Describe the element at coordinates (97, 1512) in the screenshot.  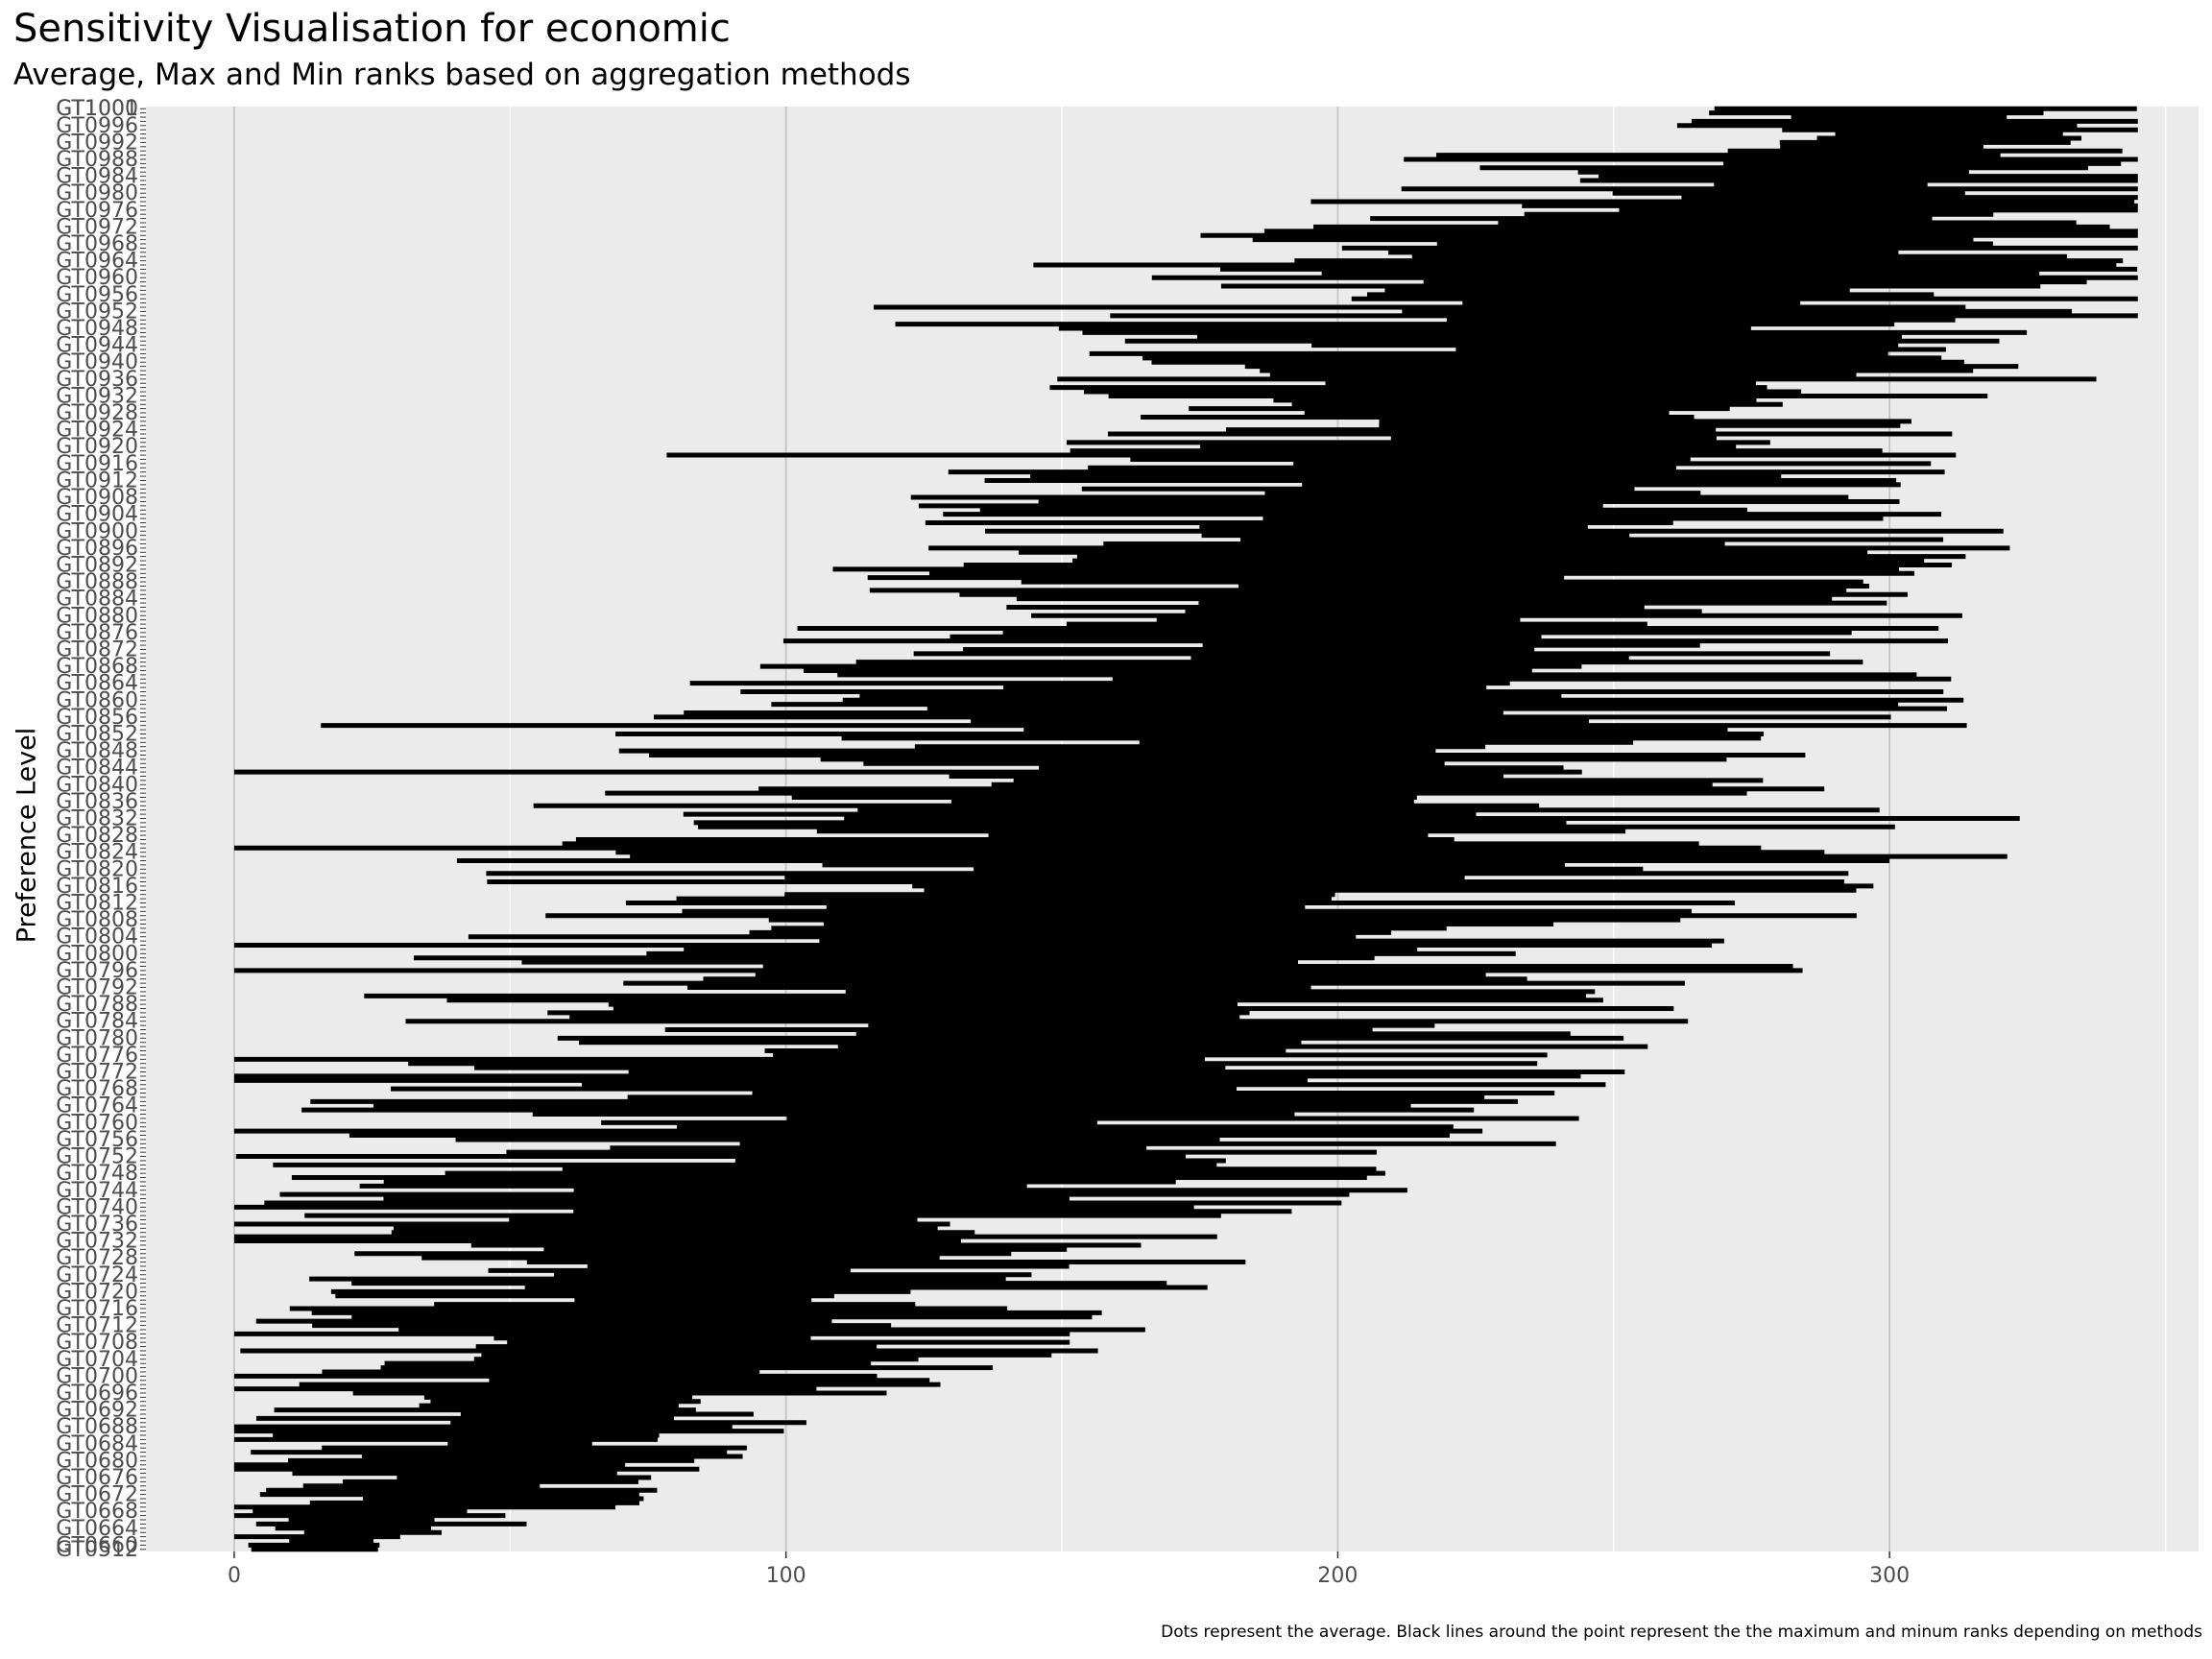
I see `y-tick-label: GT0668` at that location.